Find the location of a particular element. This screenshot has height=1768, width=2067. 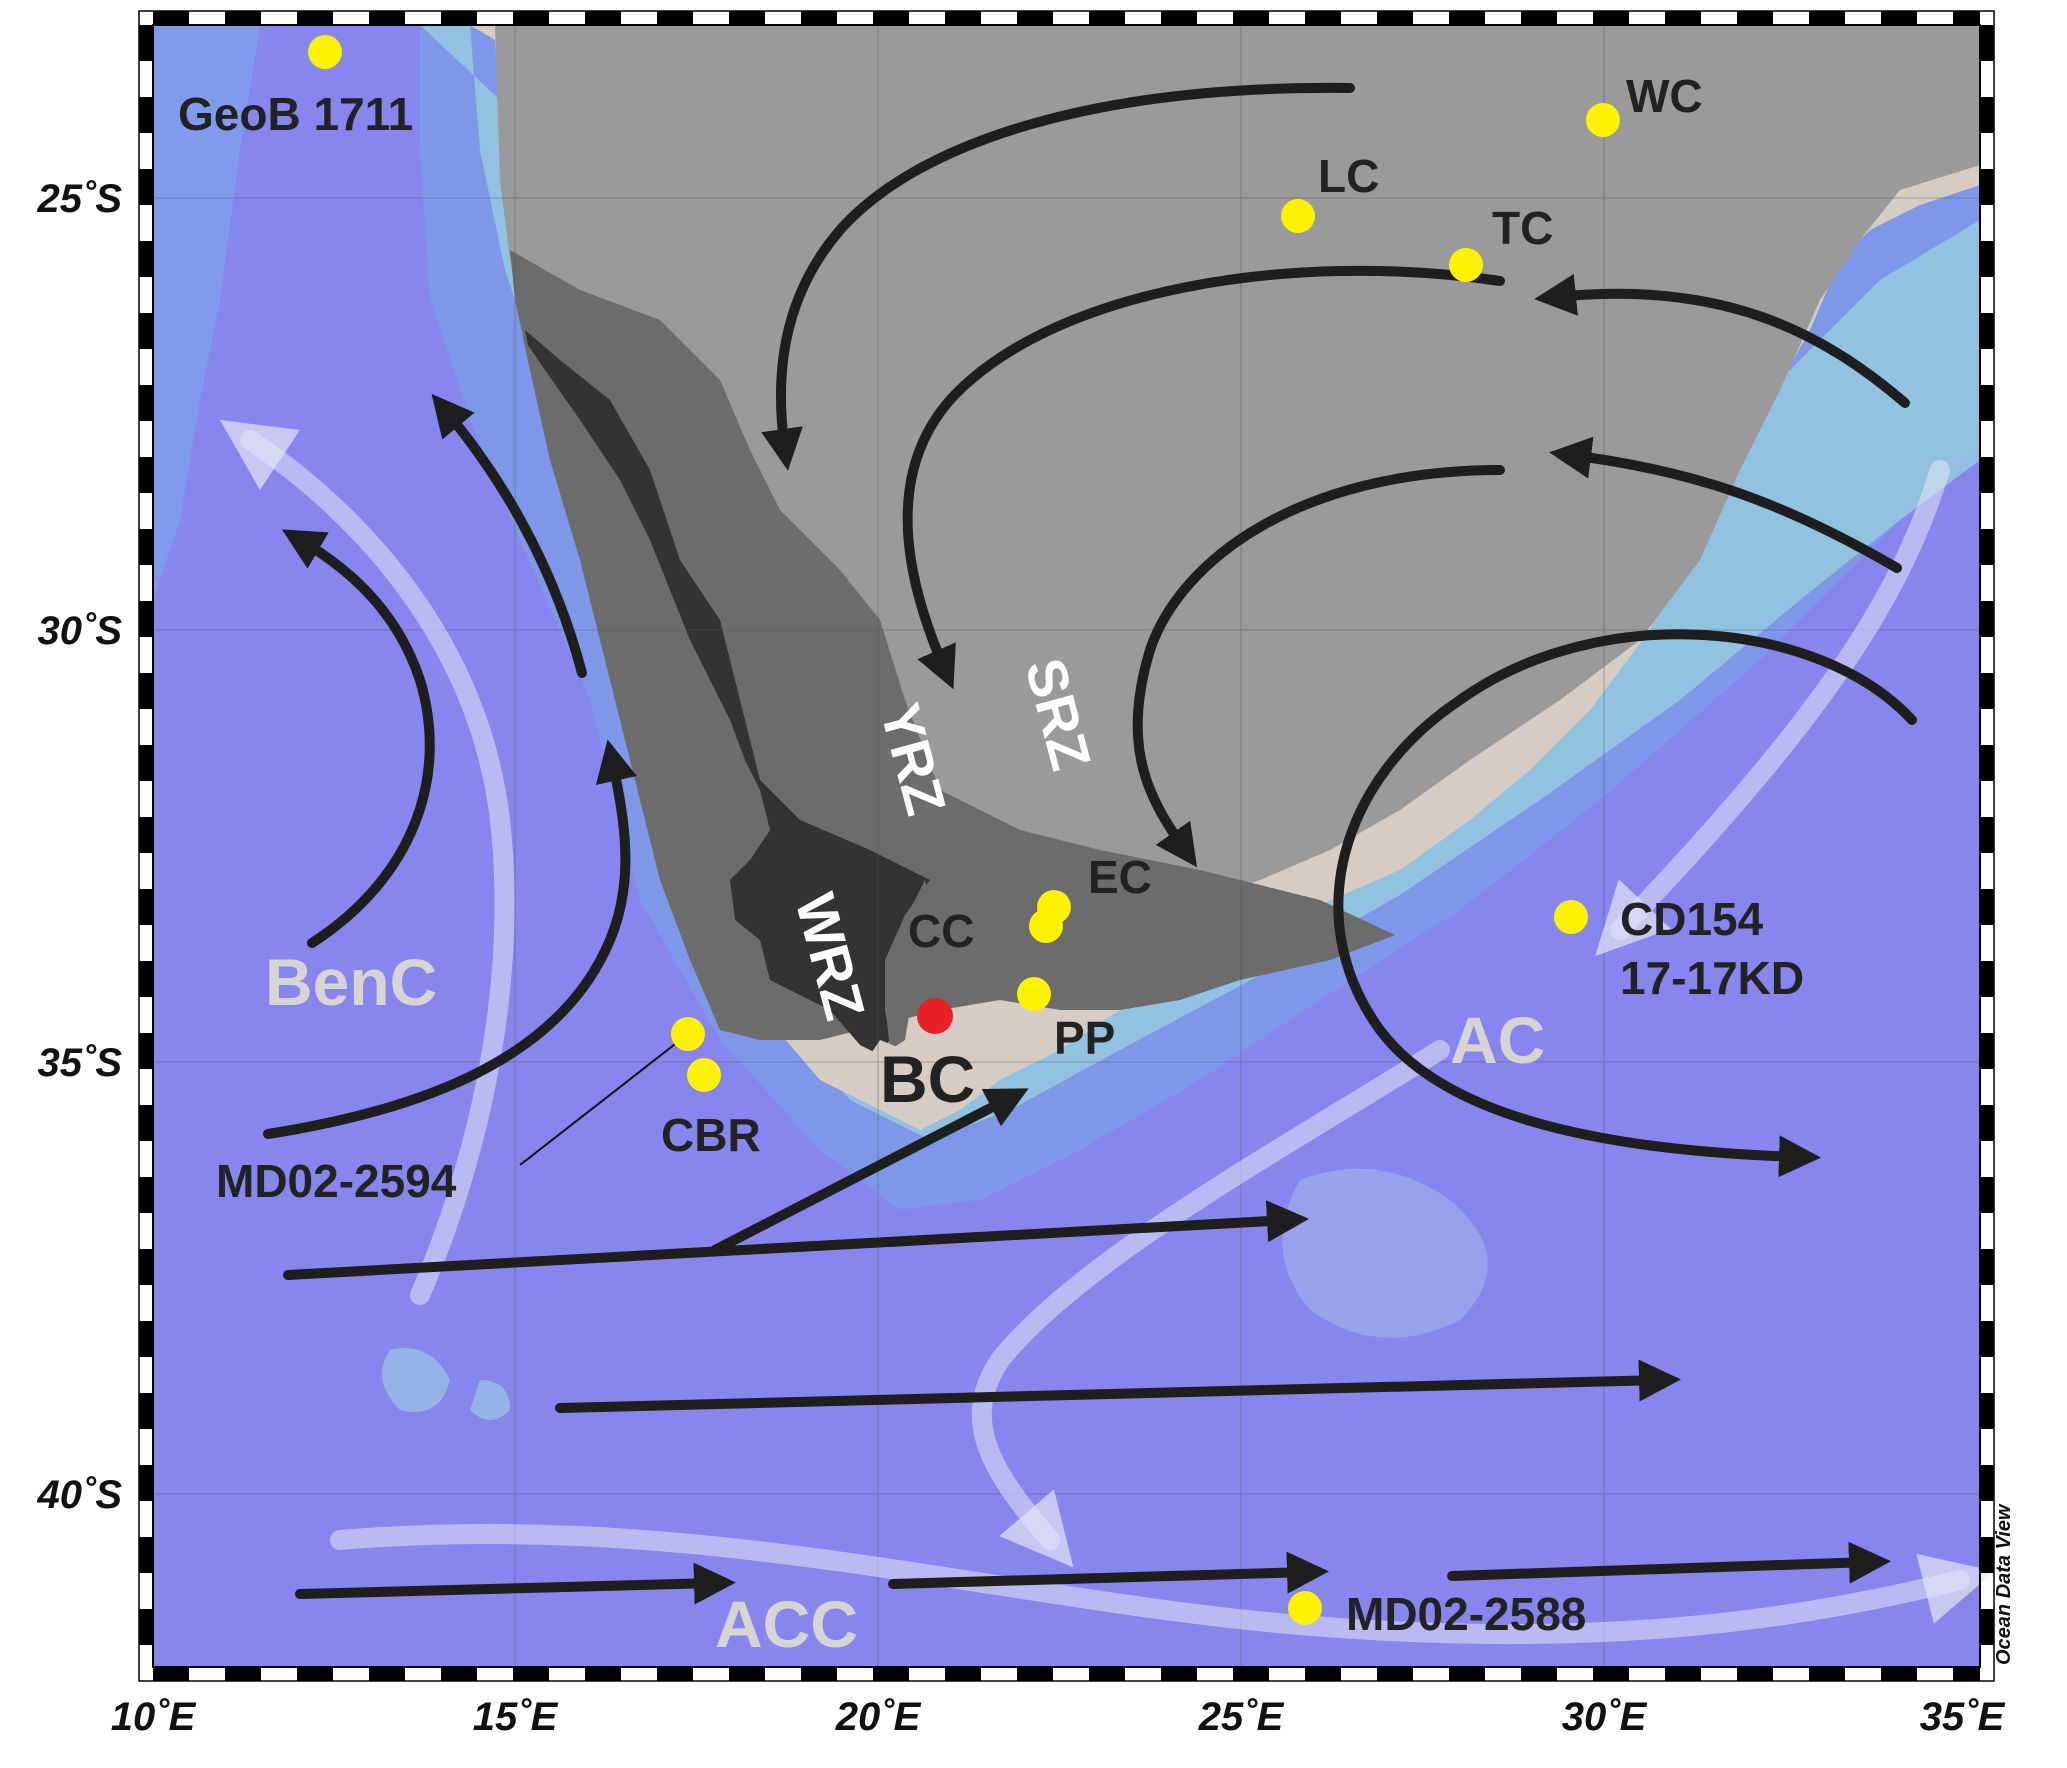

md022594-leader-line is located at coordinates (604, 1099).